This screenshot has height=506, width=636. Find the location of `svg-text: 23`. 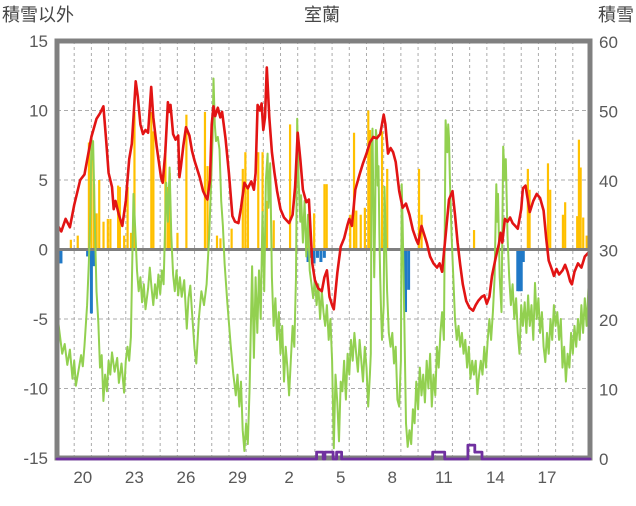

svg-text: 23 is located at coordinates (134, 477).